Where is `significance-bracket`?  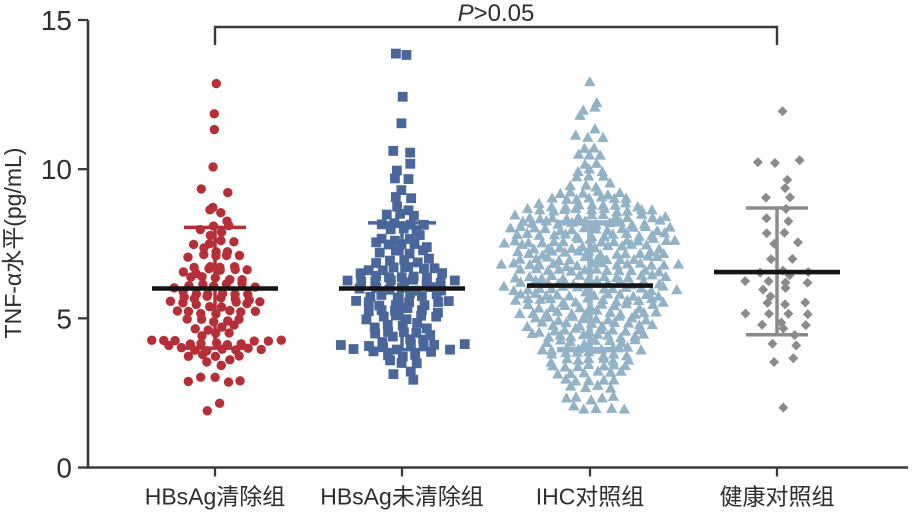
significance-bracket is located at coordinates (496, 35).